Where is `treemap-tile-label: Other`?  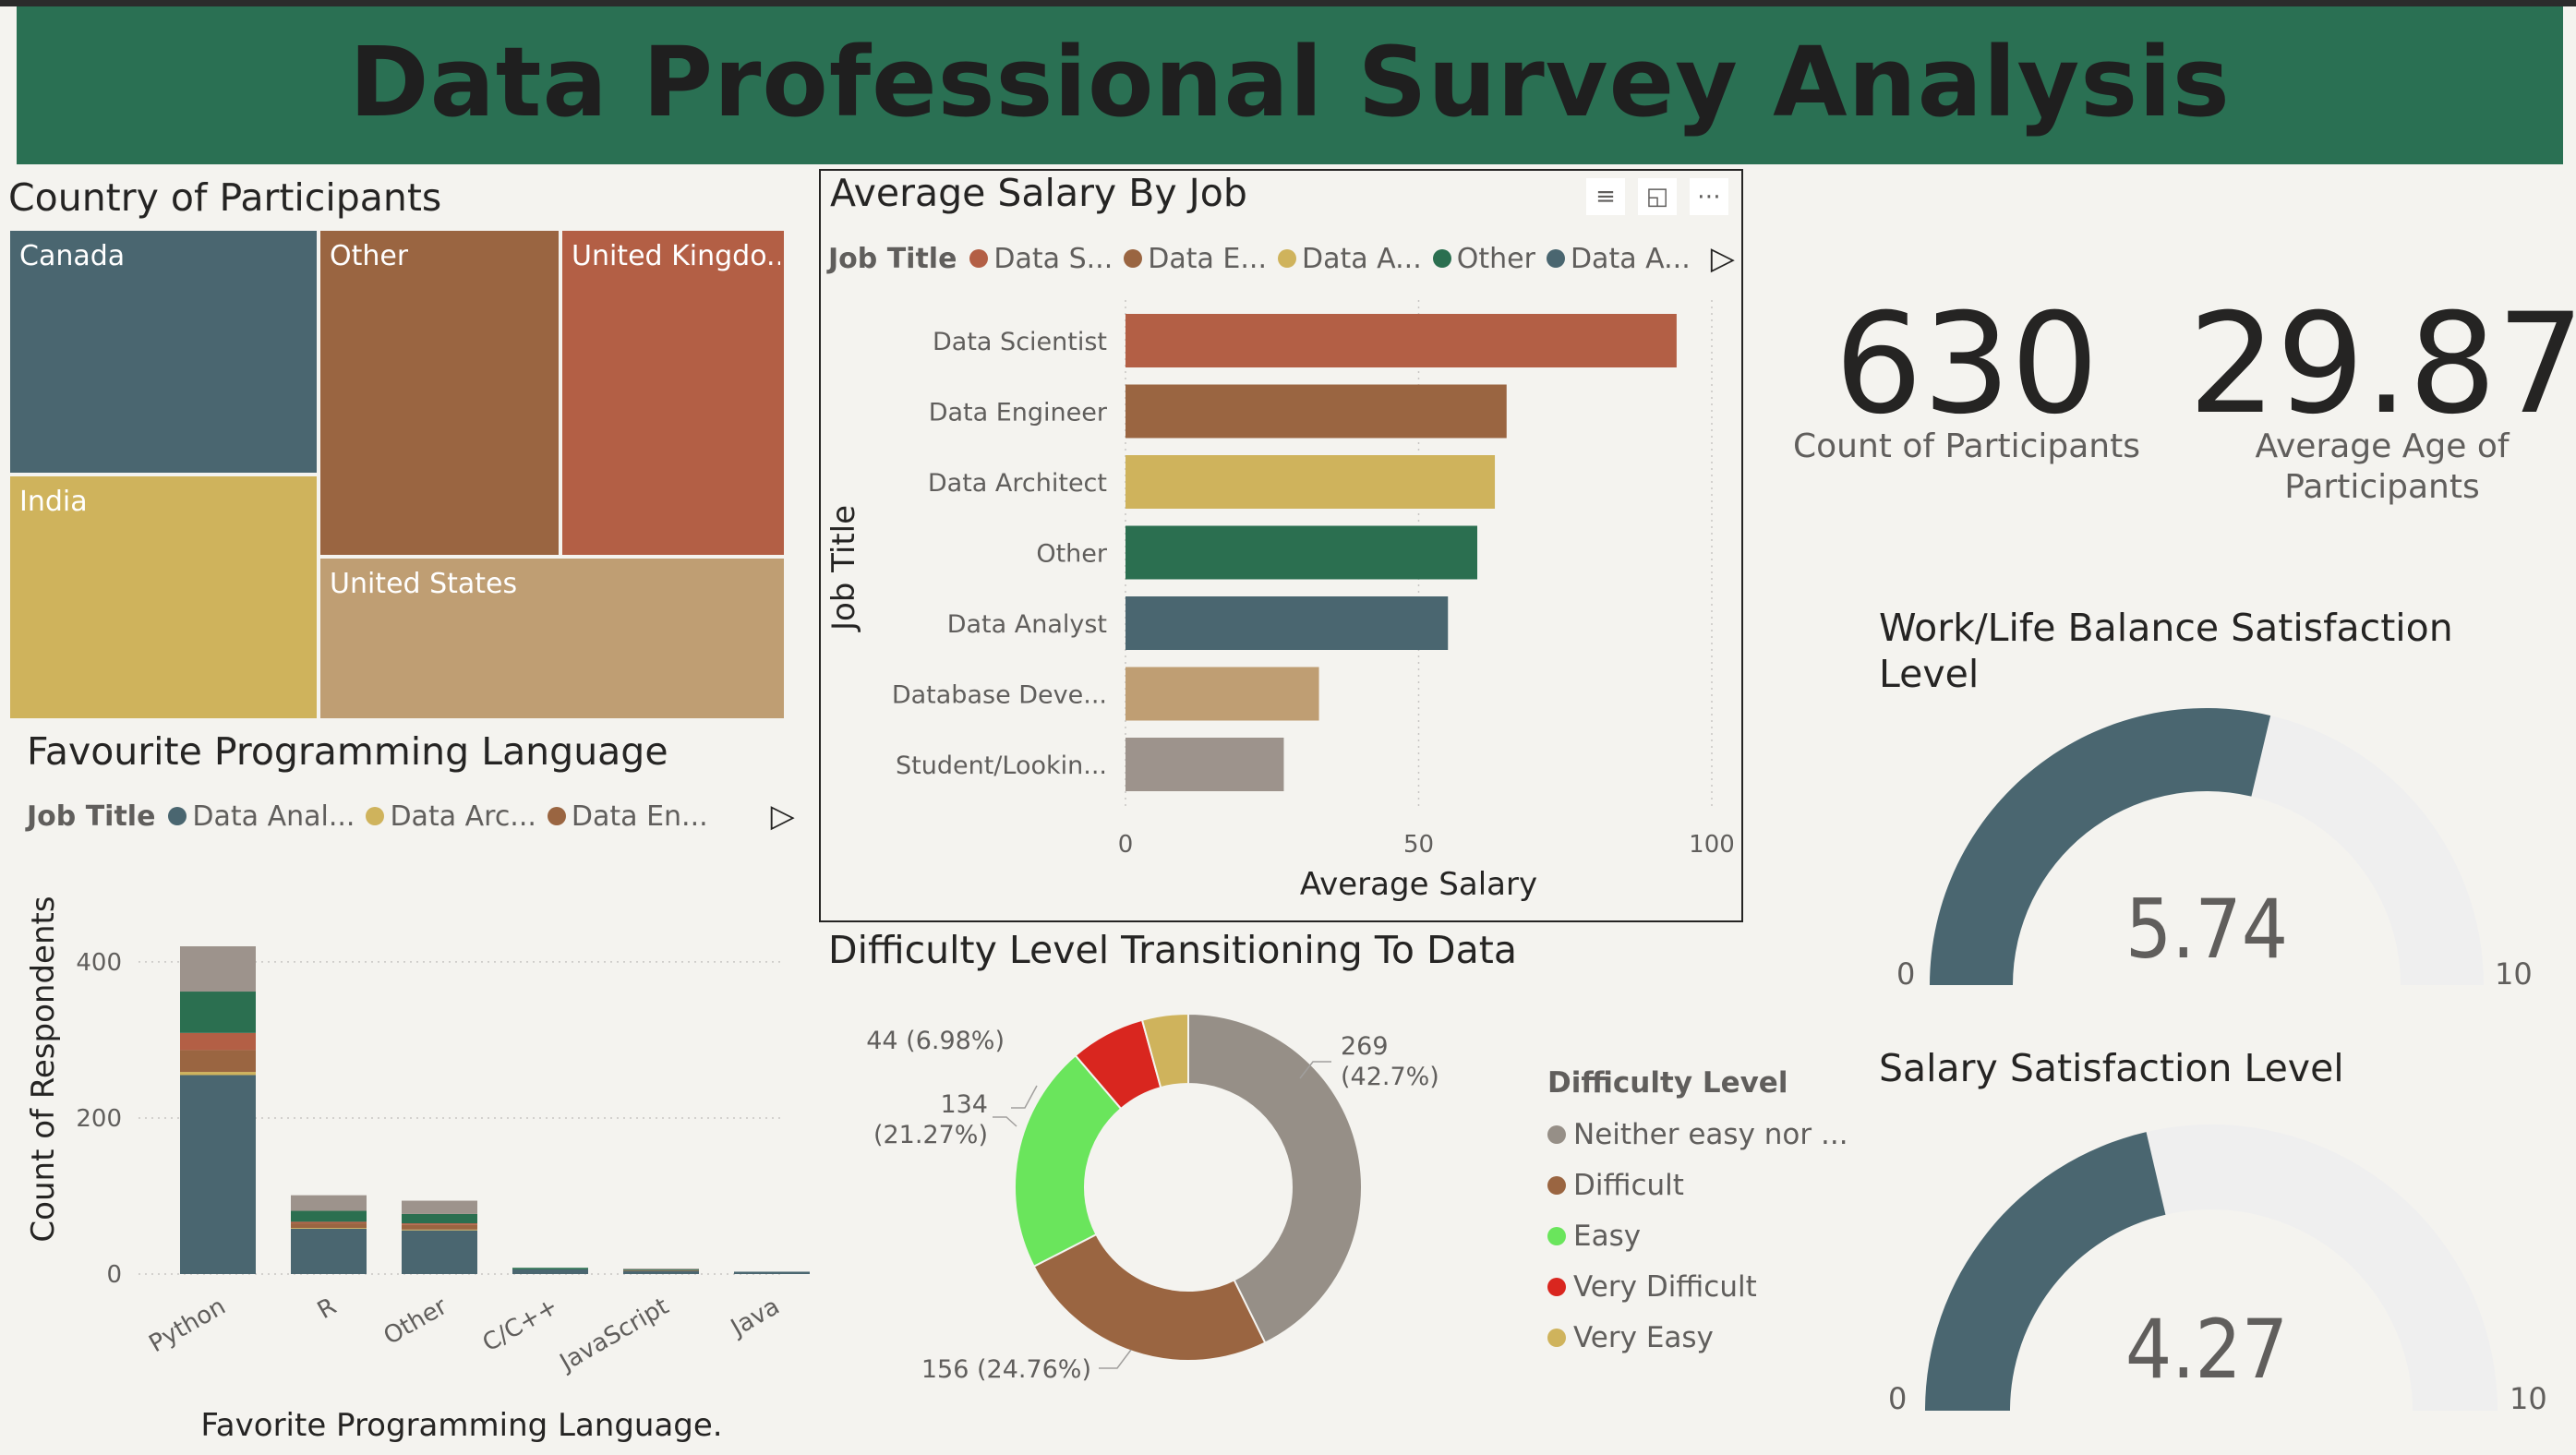
treemap-tile-label: Other is located at coordinates (369, 256).